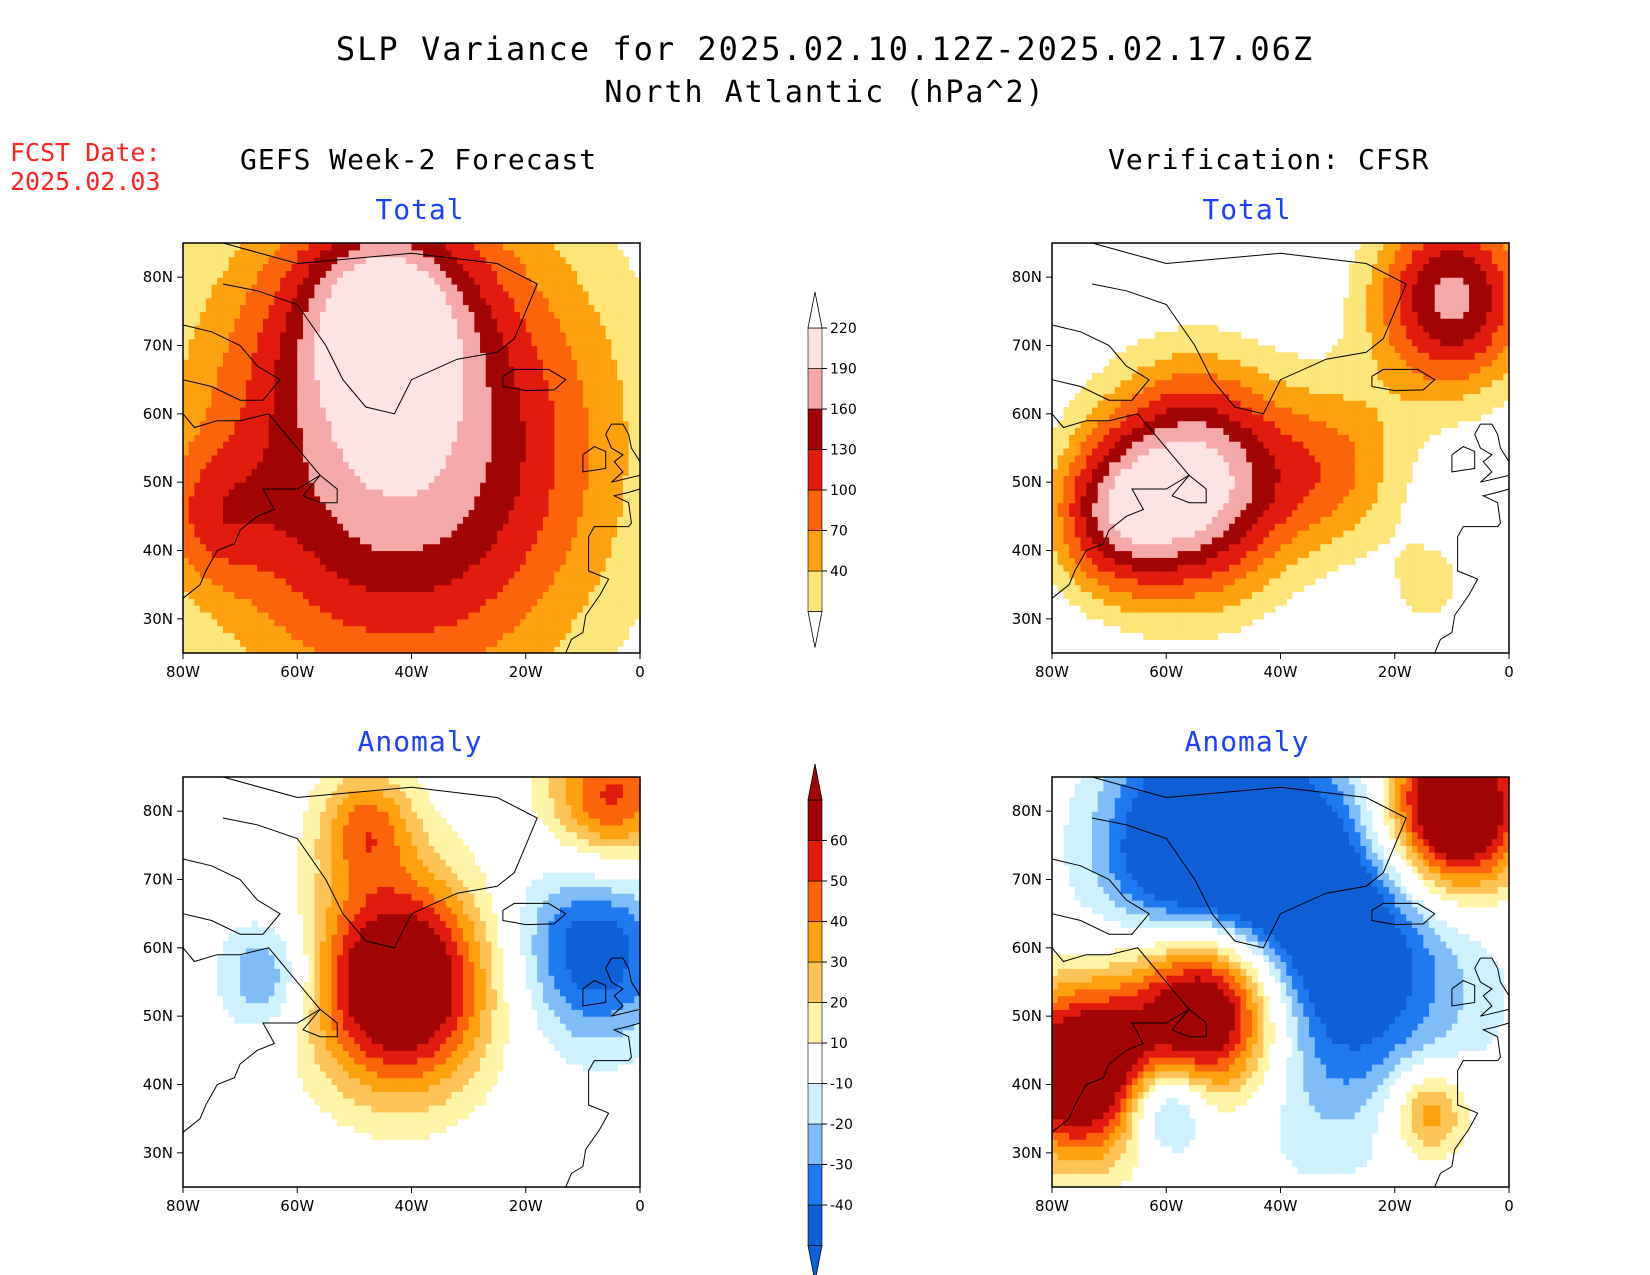  Describe the element at coordinates (640, 672) in the screenshot. I see `x-tick-label: 0` at that location.